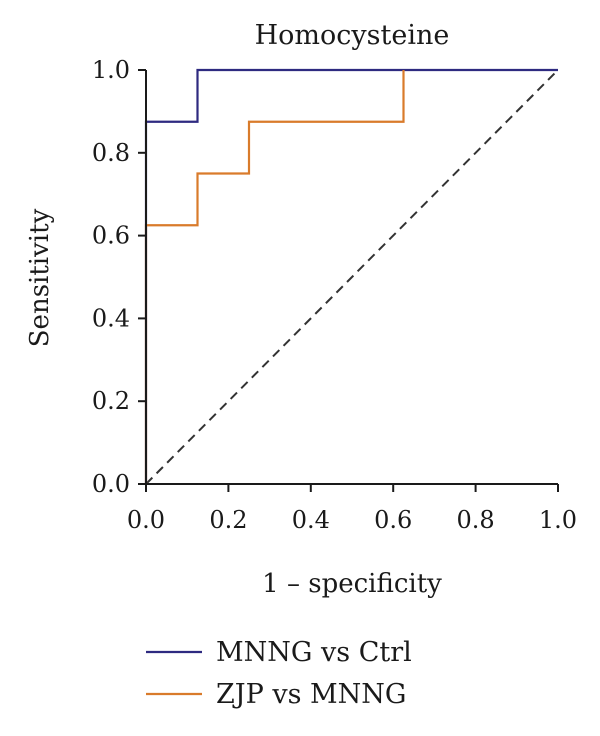 The height and width of the screenshot is (736, 600). What do you see at coordinates (111, 401) in the screenshot?
I see `y-tick-label: 0.2` at bounding box center [111, 401].